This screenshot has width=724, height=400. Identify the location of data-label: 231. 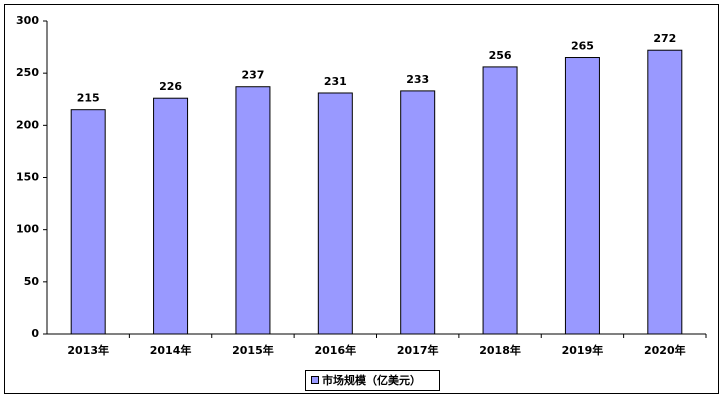
(335, 81).